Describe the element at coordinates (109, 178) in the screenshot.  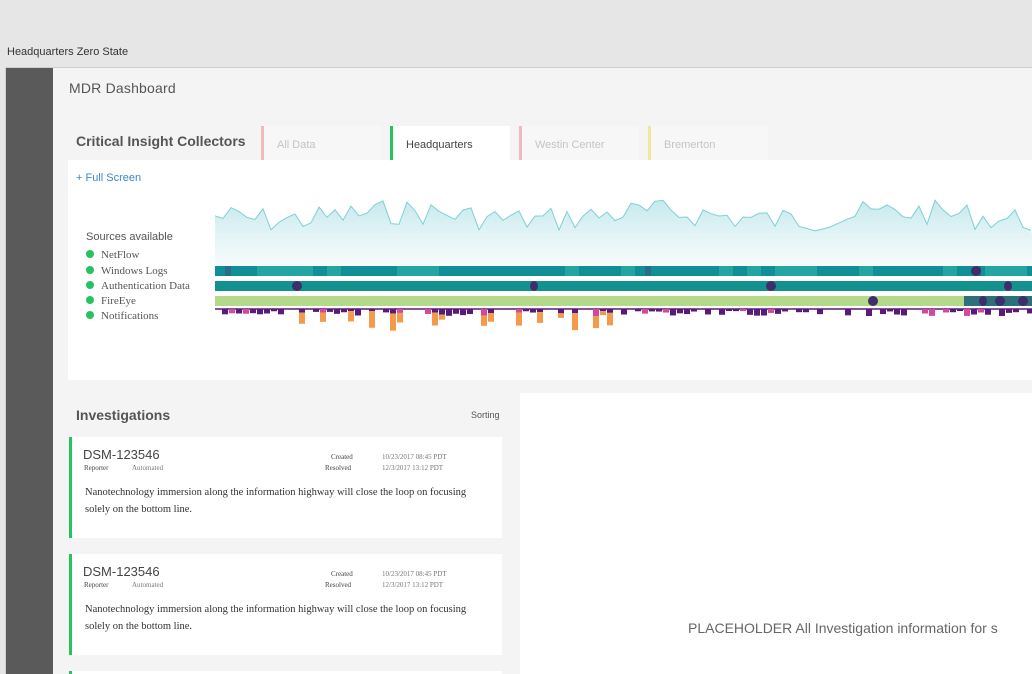
I see `full-screen-link: + Full Screen` at that location.